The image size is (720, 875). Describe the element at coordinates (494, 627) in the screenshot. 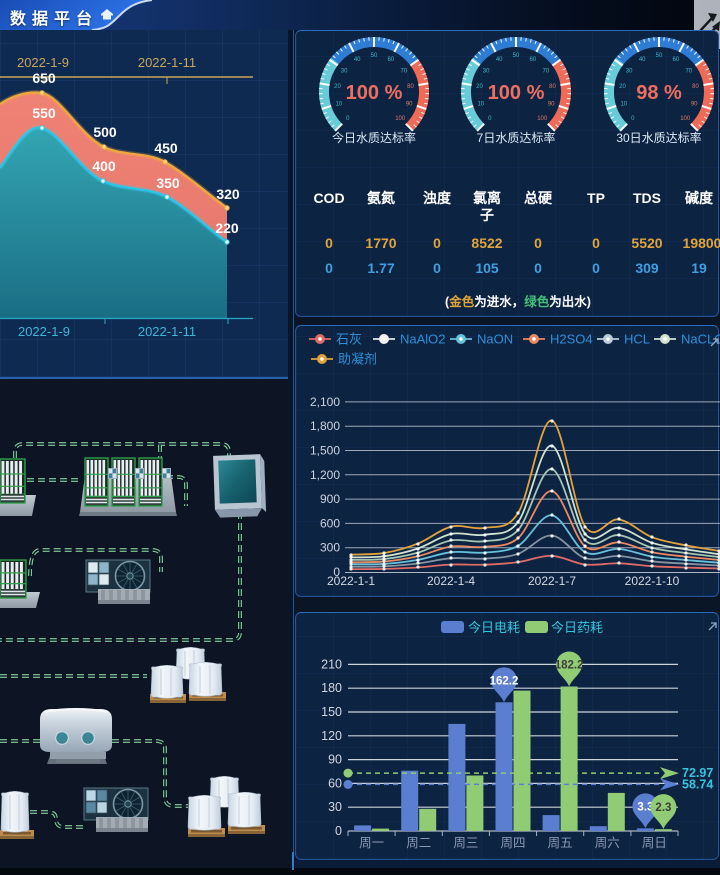

I see `svg-text: 今日电耗` at that location.